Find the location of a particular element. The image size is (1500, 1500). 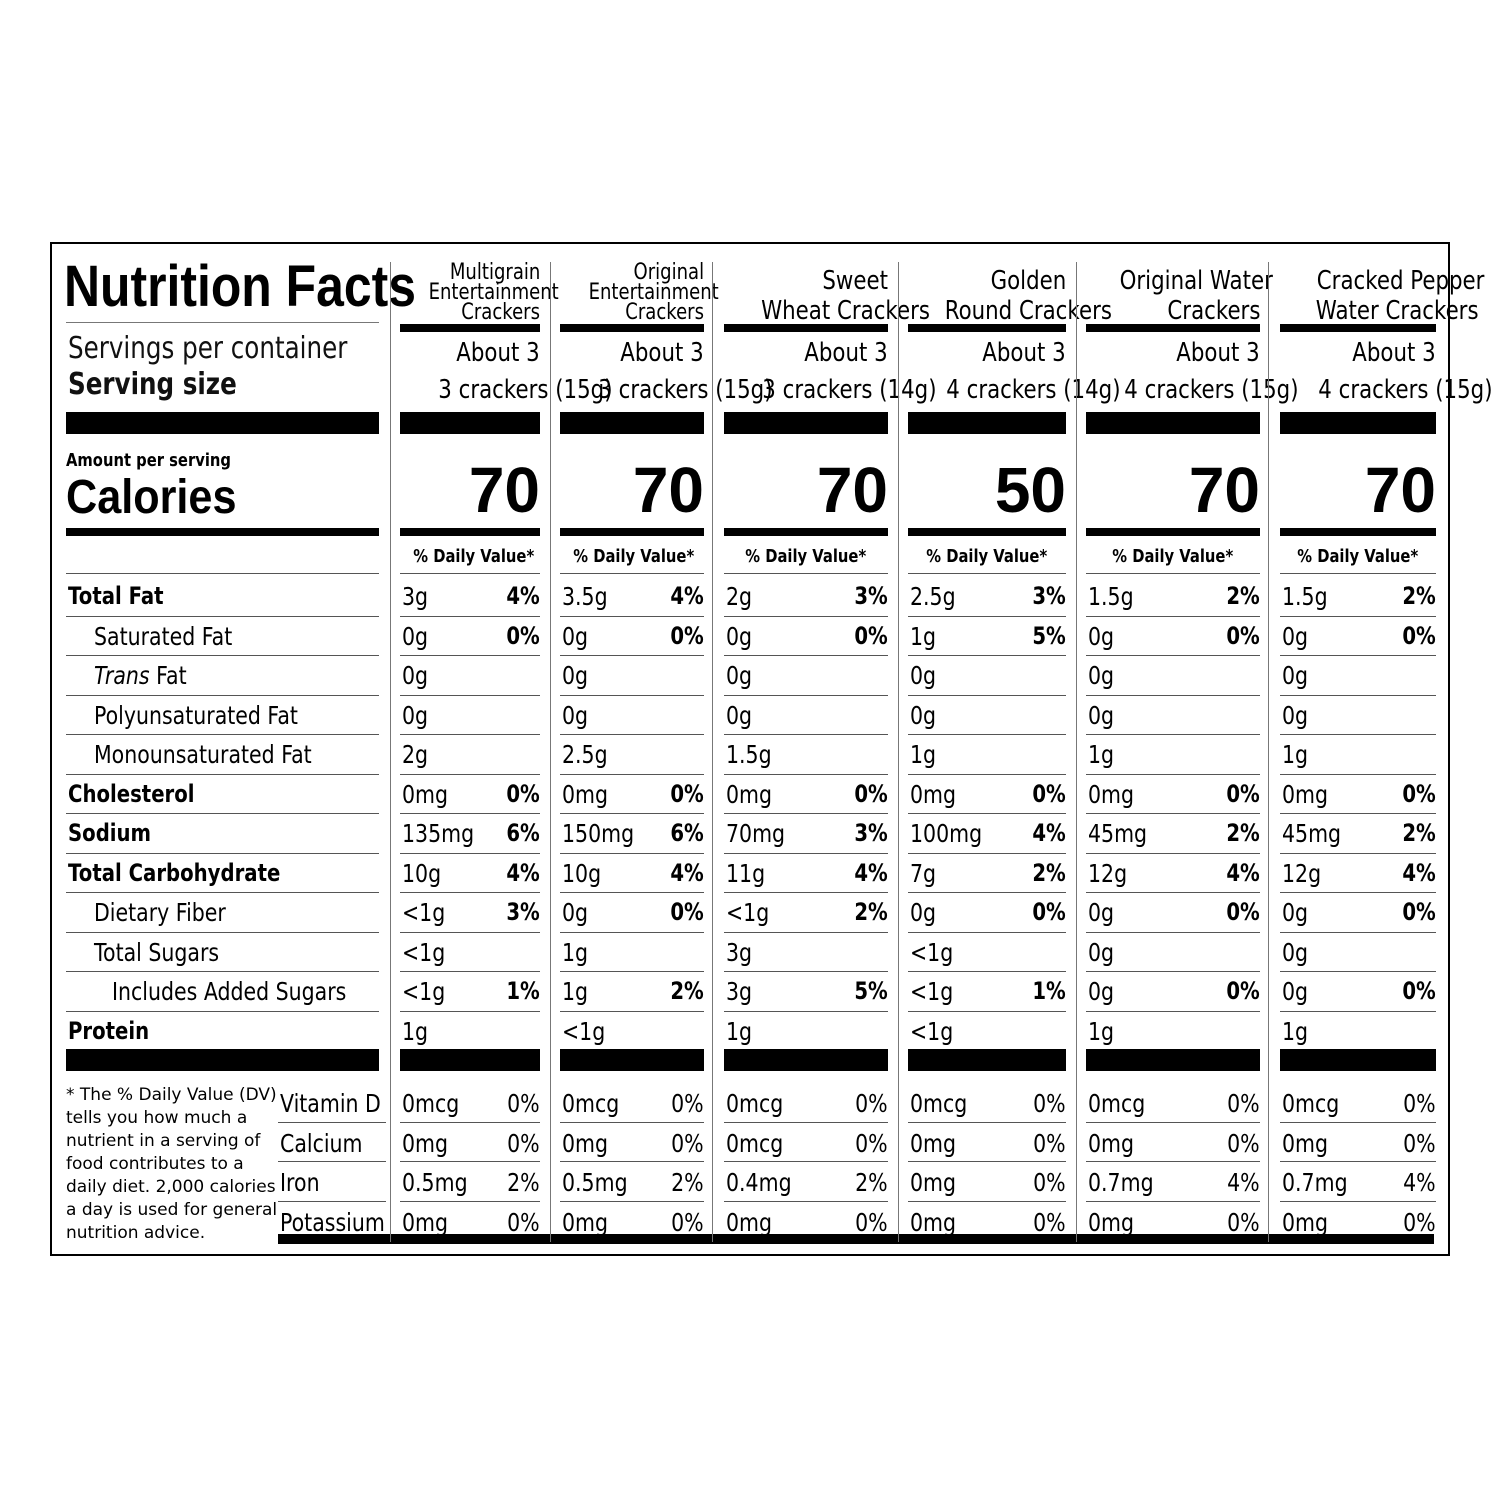

nutrient-amount: 1g is located at coordinates (415, 1031).